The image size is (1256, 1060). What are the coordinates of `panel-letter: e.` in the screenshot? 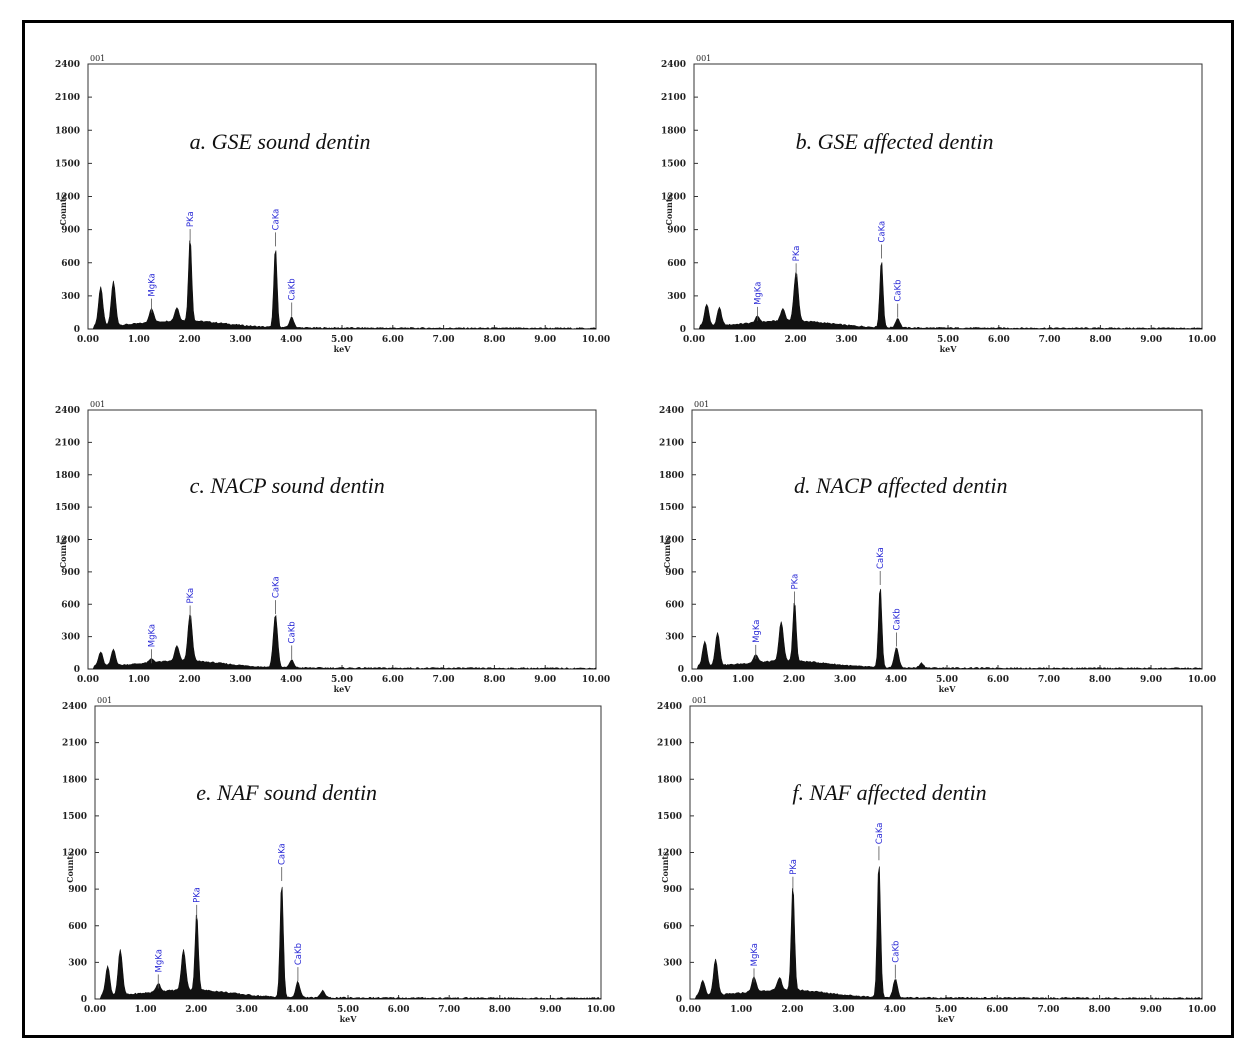 It's located at (206, 792).